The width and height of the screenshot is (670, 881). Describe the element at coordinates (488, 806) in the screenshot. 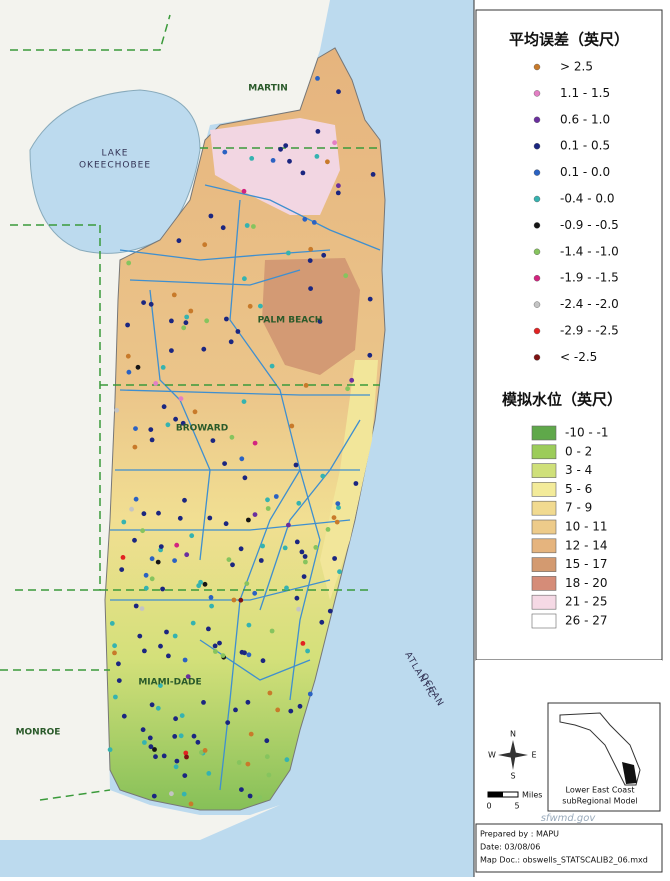

I see `scale-tick: 0` at that location.